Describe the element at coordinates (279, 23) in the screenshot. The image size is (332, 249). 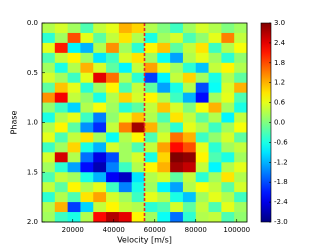
I see `colorbar-tick-label: 3.0` at that location.